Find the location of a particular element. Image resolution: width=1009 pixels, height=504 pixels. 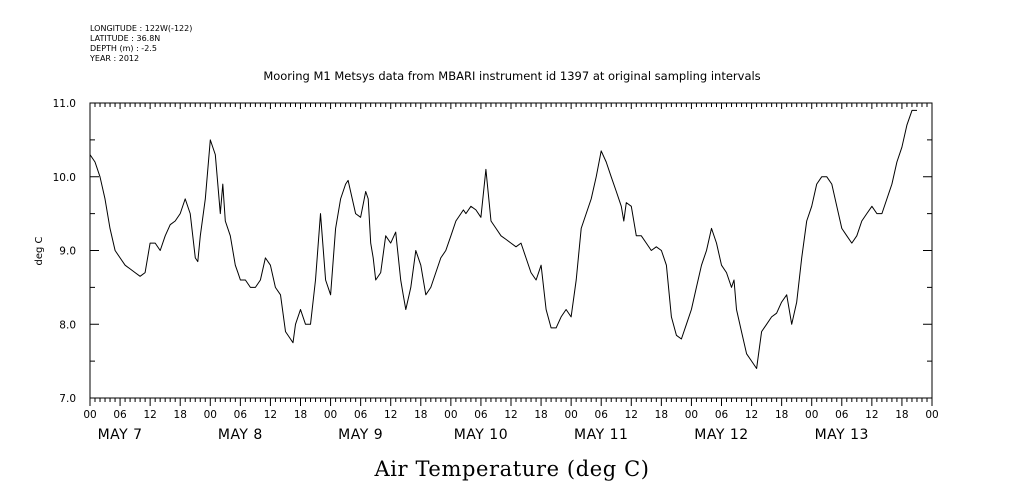

x-axis-date-labels: MAY 7 MAY 8 MAY 9 MAY 10 MAY 11 MAY 12 MAY 13 is located at coordinates (483, 435).